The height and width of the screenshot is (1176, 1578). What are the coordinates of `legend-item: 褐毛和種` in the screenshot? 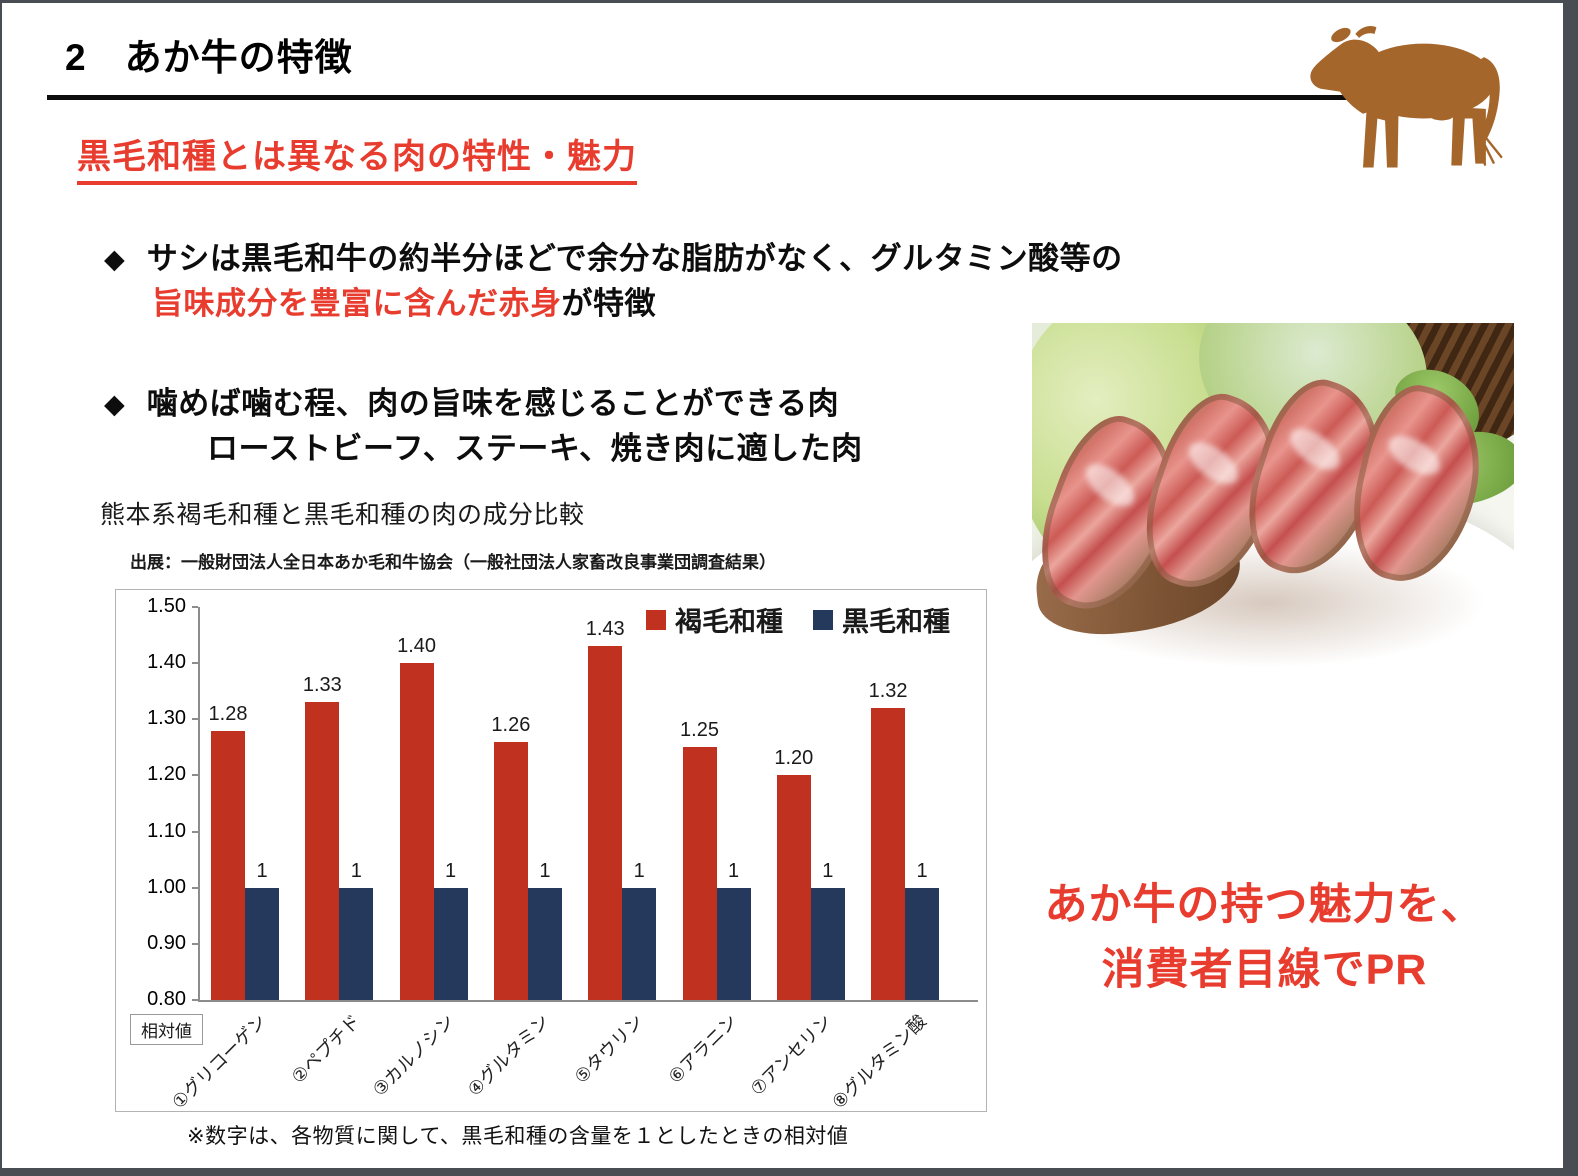 It's located at (714, 619).